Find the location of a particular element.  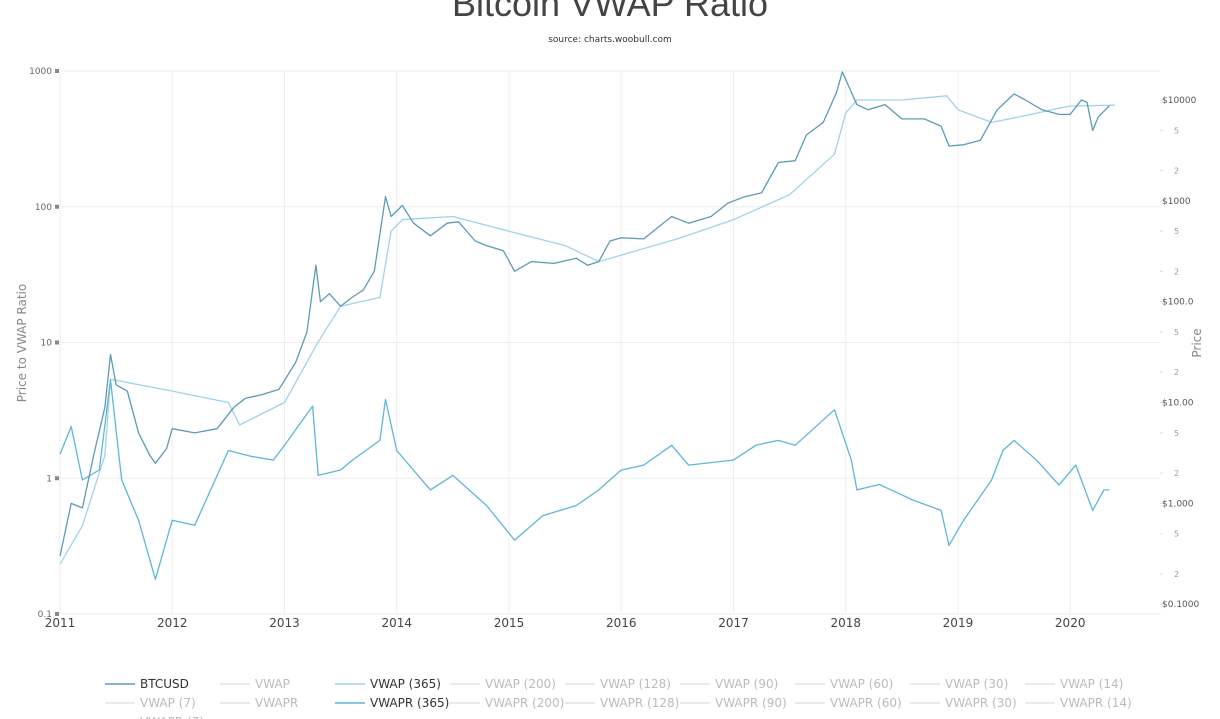

x-tick-label: 2017 is located at coordinates (733, 623).